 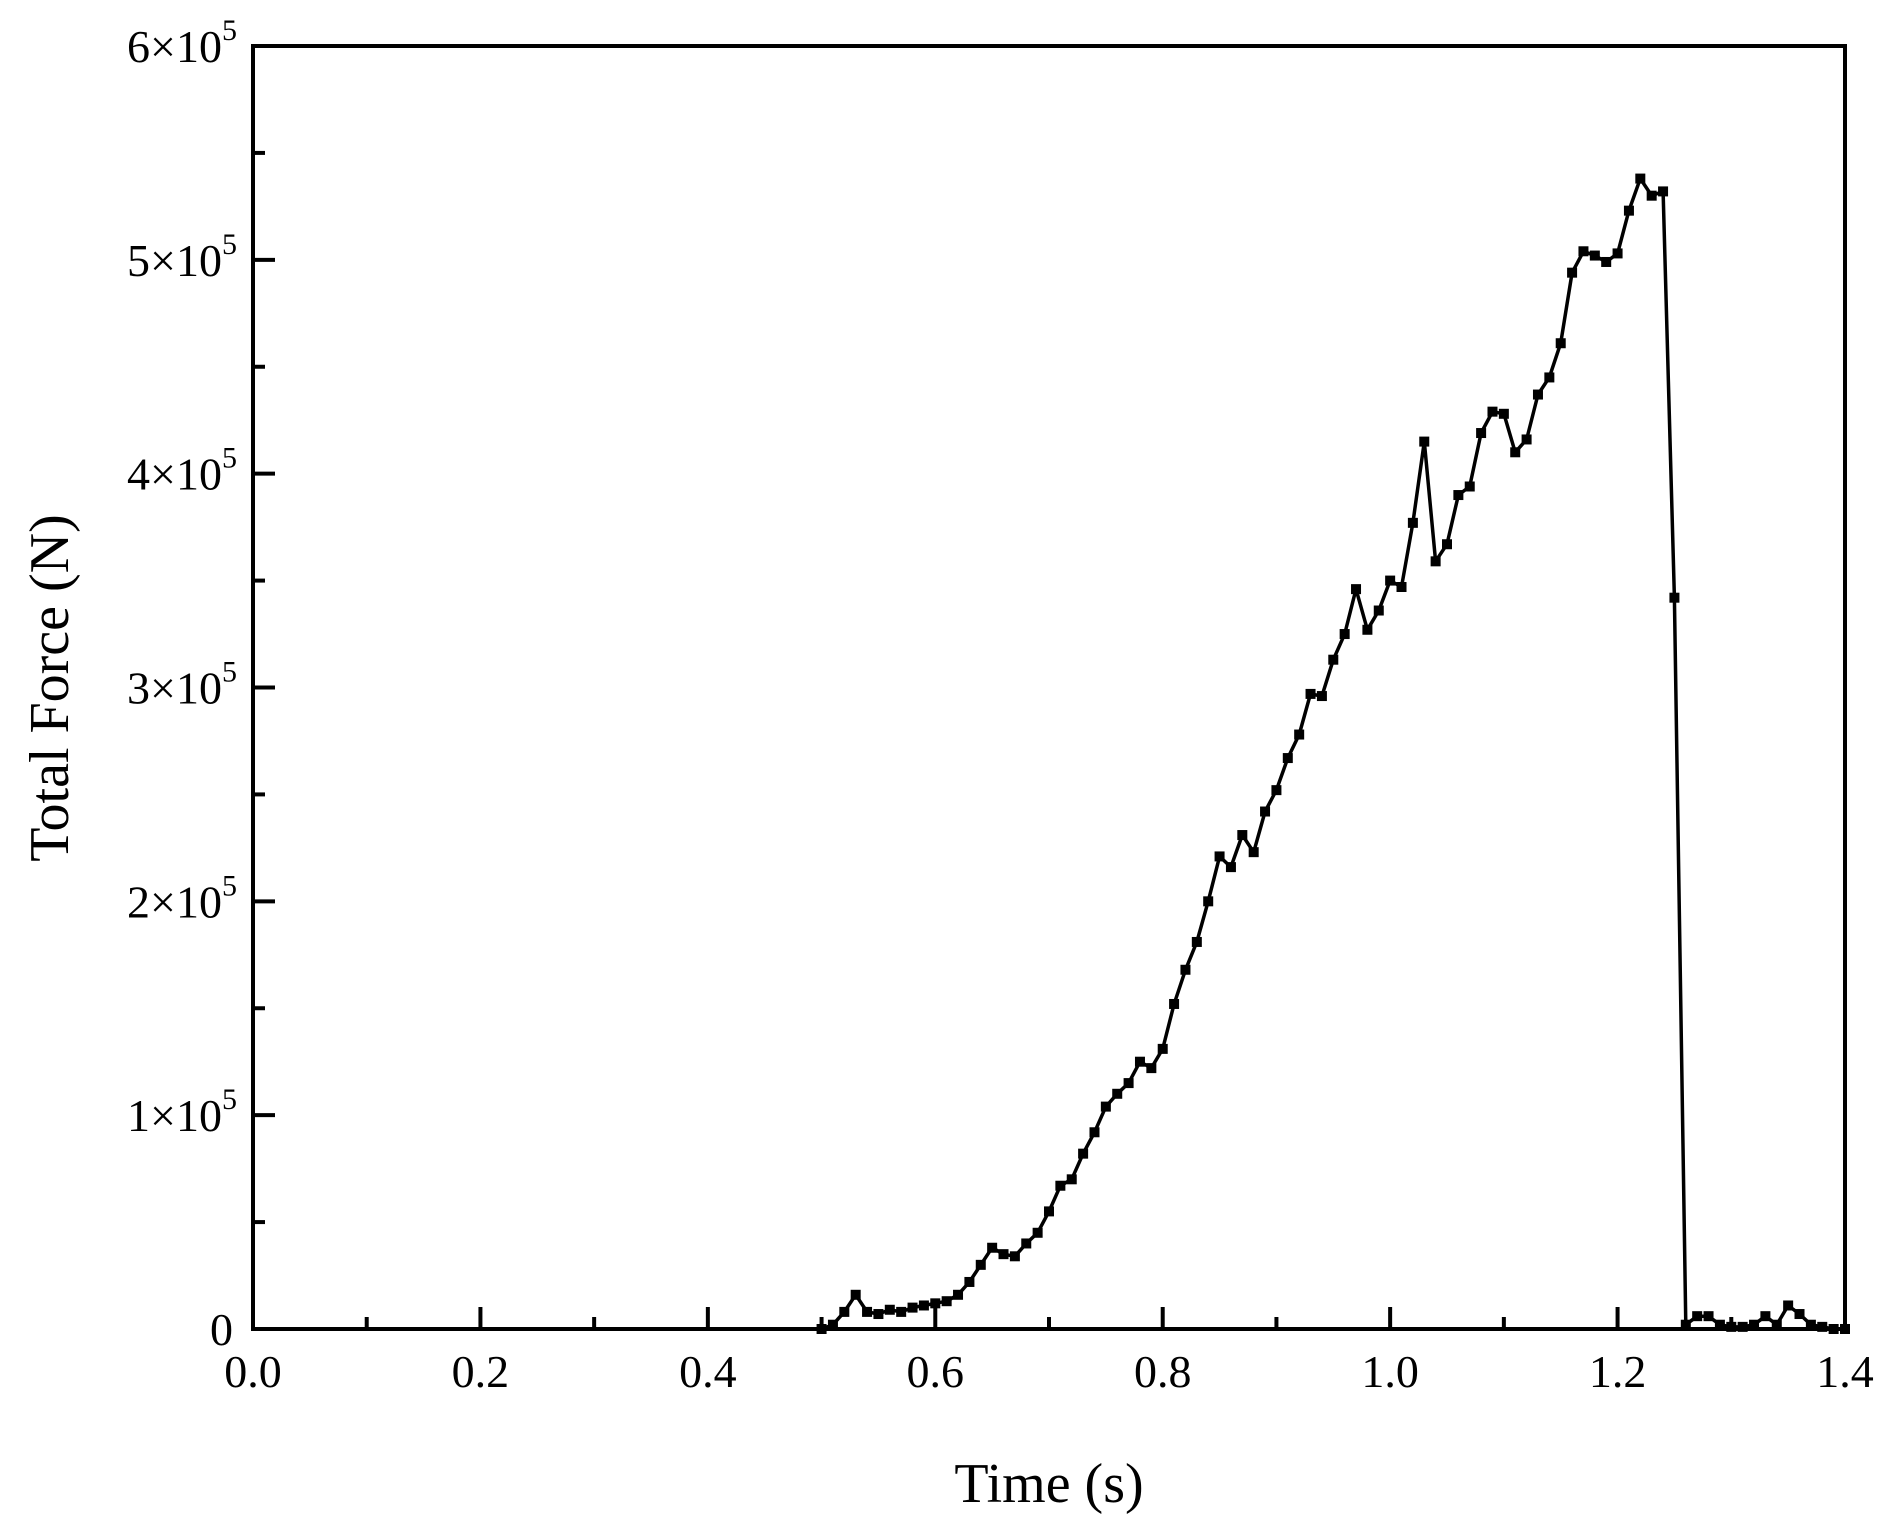 What do you see at coordinates (182, 685) in the screenshot?
I see `y-tick-label: 3×10⁵` at bounding box center [182, 685].